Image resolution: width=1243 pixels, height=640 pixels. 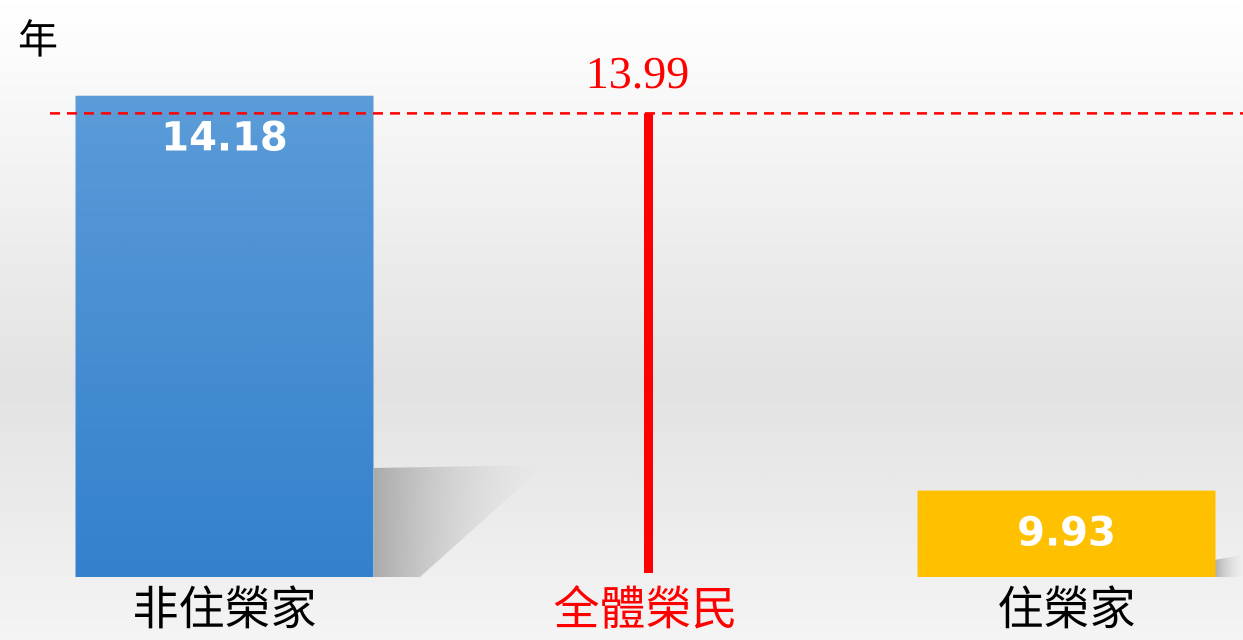 I want to click on value-label: 14.18, so click(x=224, y=138).